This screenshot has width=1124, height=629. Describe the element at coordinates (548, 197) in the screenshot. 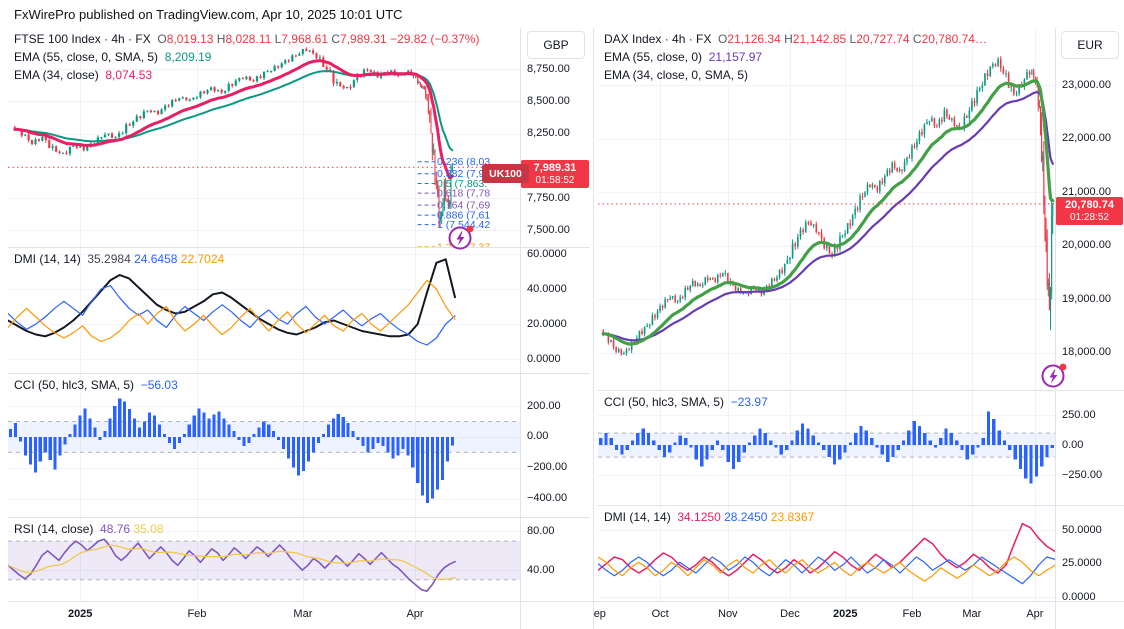

I see `y-tick-label: 7,750.00` at that location.